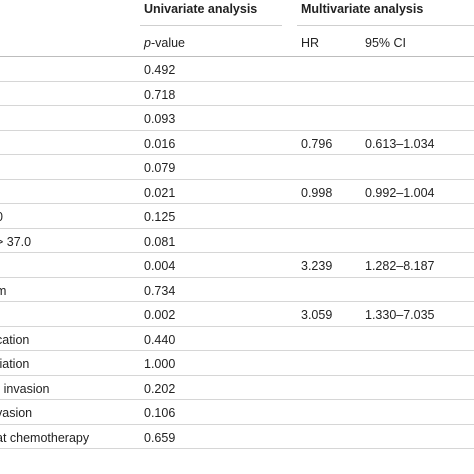 The width and height of the screenshot is (474, 474). Describe the element at coordinates (317, 143) in the screenshot. I see `hr-cell: 0.796` at that location.